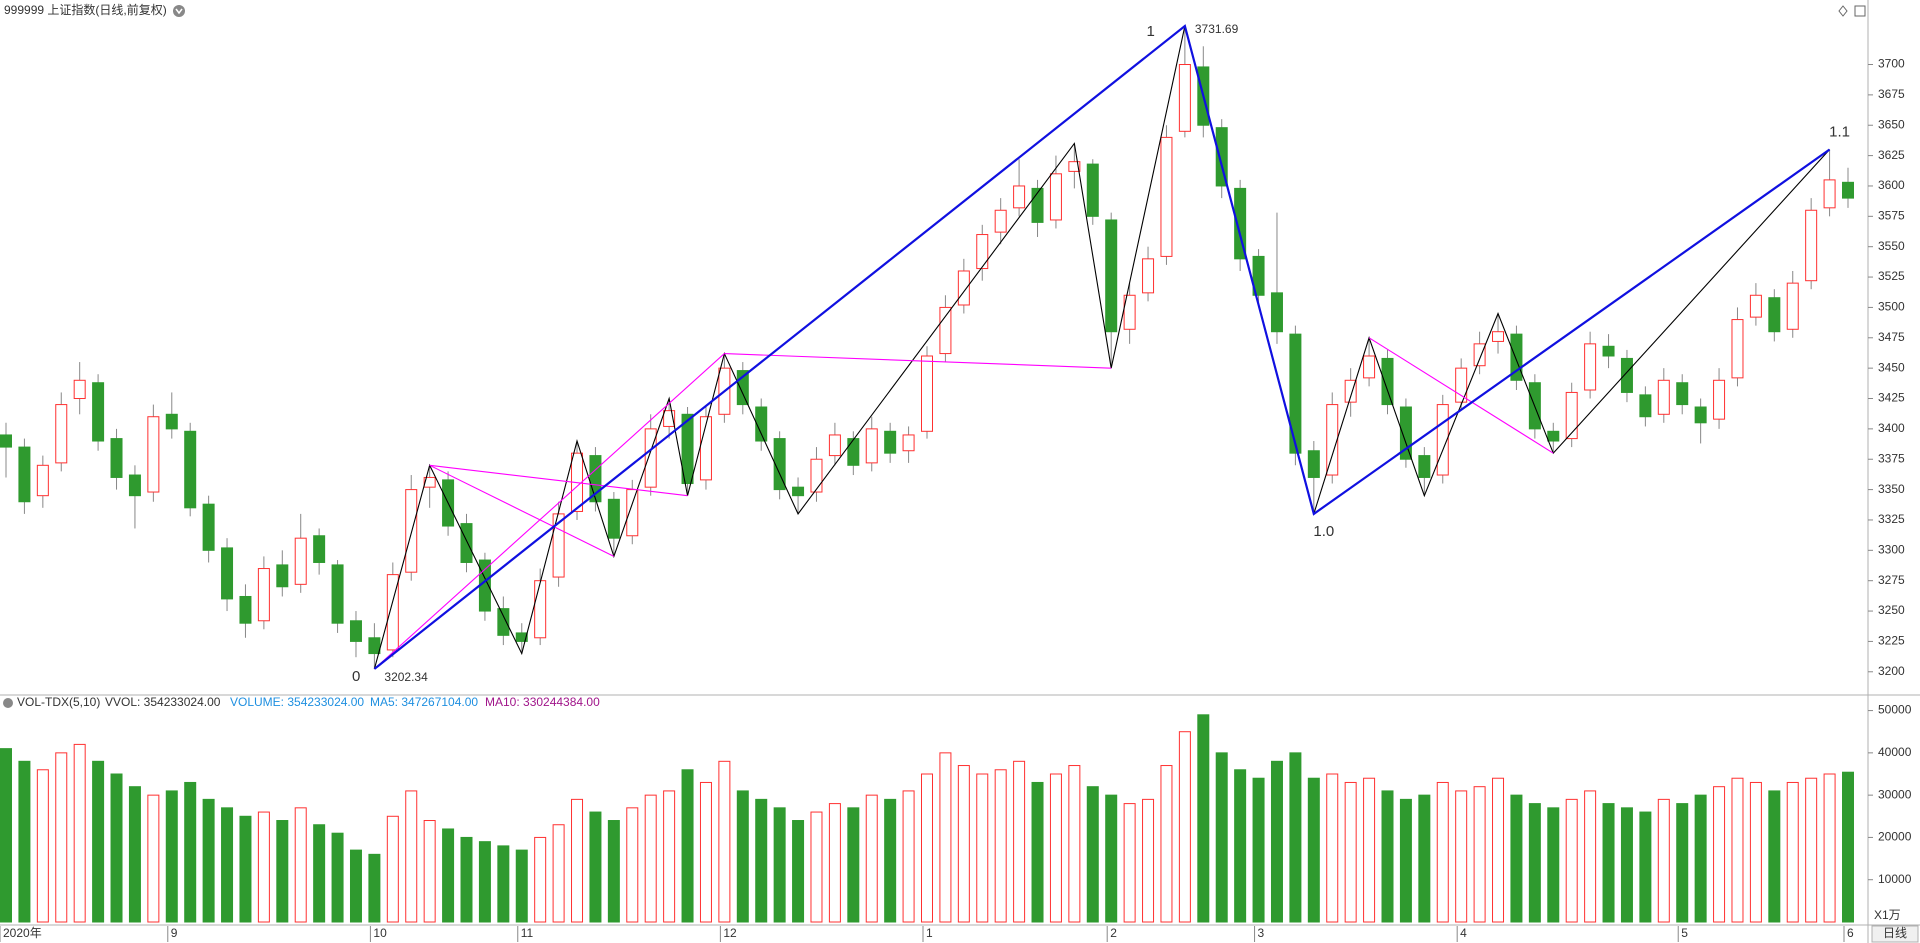 The width and height of the screenshot is (1920, 943). I want to click on y-tick-label: 3425, so click(1891, 398).